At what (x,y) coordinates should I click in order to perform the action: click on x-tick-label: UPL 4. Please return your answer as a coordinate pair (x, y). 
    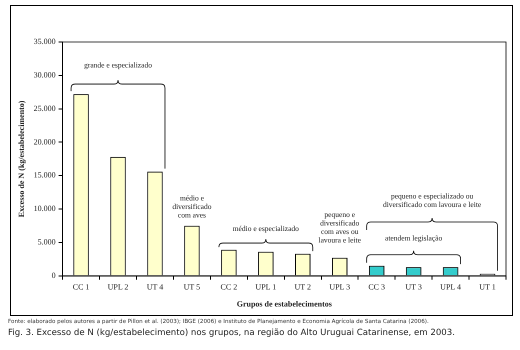
    Looking at the image, I should click on (450, 287).